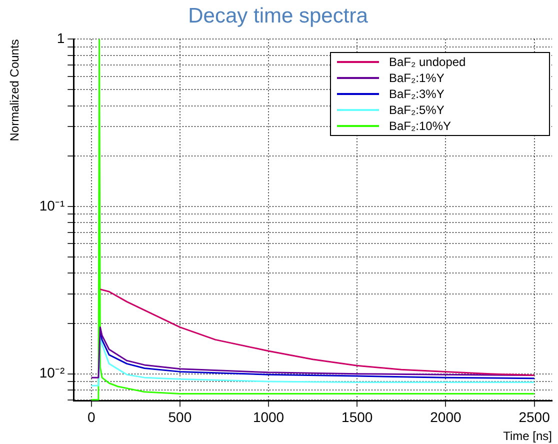 This screenshot has height=444, width=558. Describe the element at coordinates (52, 372) in the screenshot. I see `y-tick-label: 10⁻²` at that location.